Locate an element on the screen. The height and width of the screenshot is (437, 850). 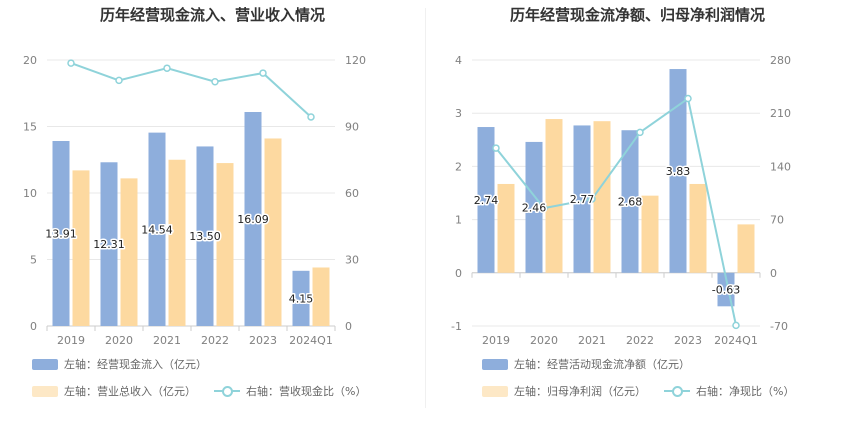
y-right-tick-label: -70 is located at coordinates (779, 326).